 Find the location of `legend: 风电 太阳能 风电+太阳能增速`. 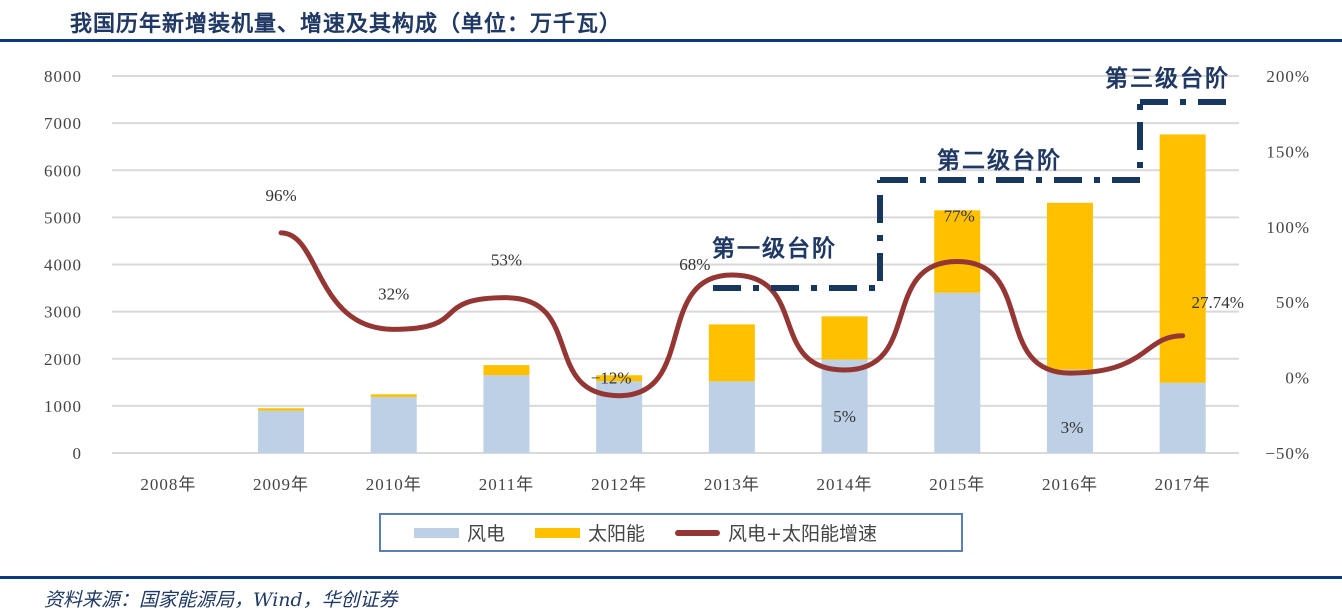

legend: 风电 太阳能 风电+太阳能增速 is located at coordinates (671, 532).